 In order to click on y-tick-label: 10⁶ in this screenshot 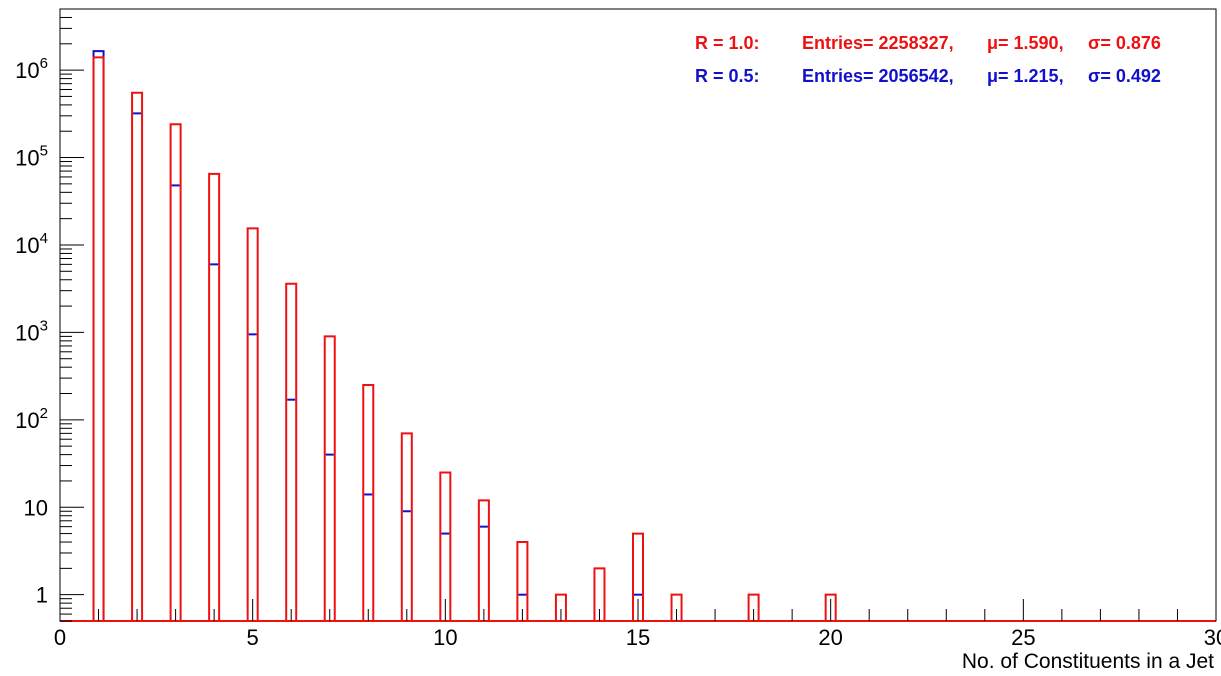, I will do `click(31, 69)`.